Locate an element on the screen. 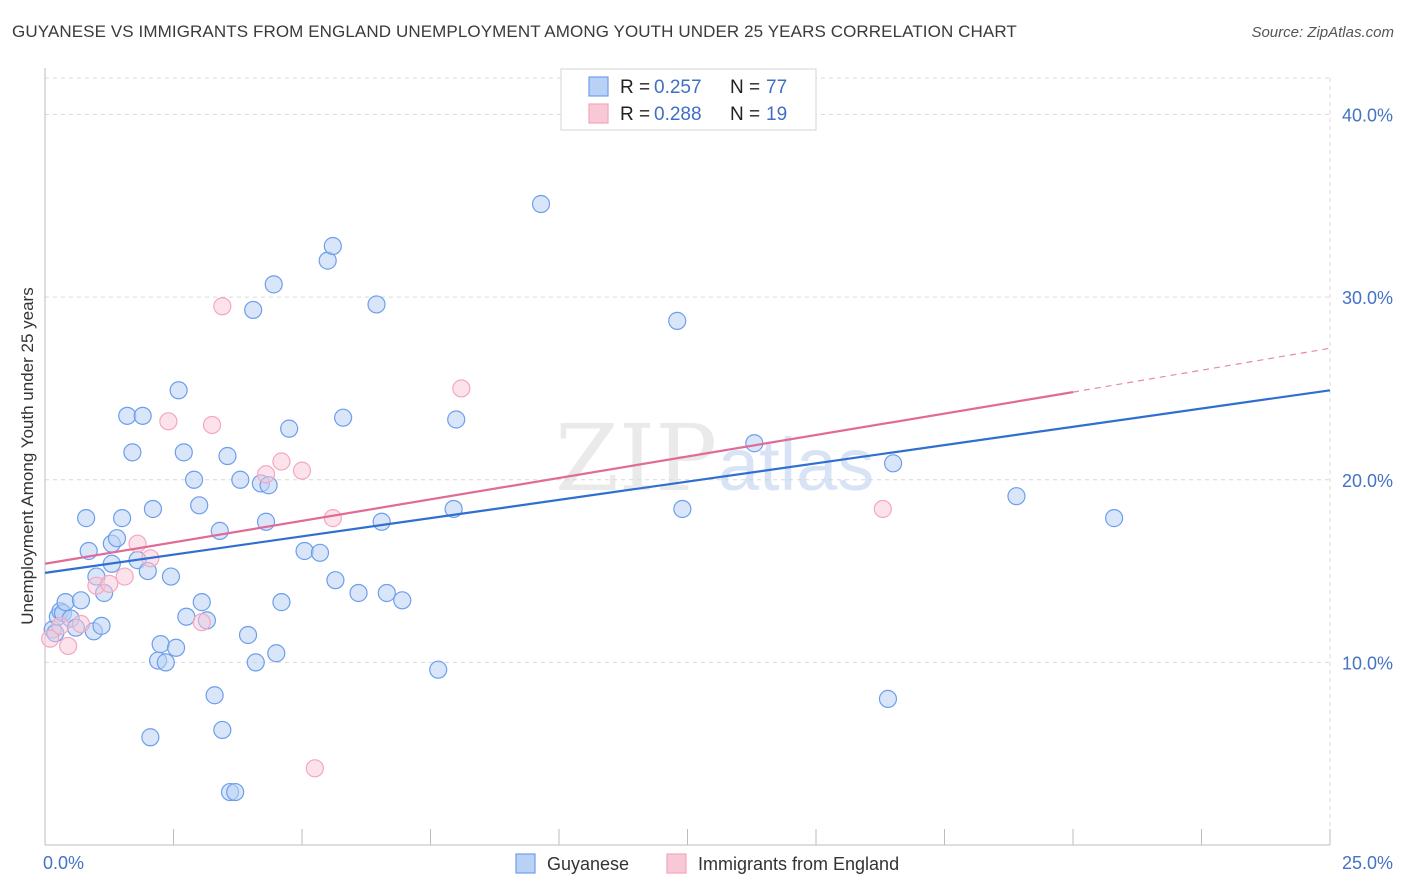 This screenshot has width=1406, height=892. legend-r-value-2: 0.288 is located at coordinates (678, 114).